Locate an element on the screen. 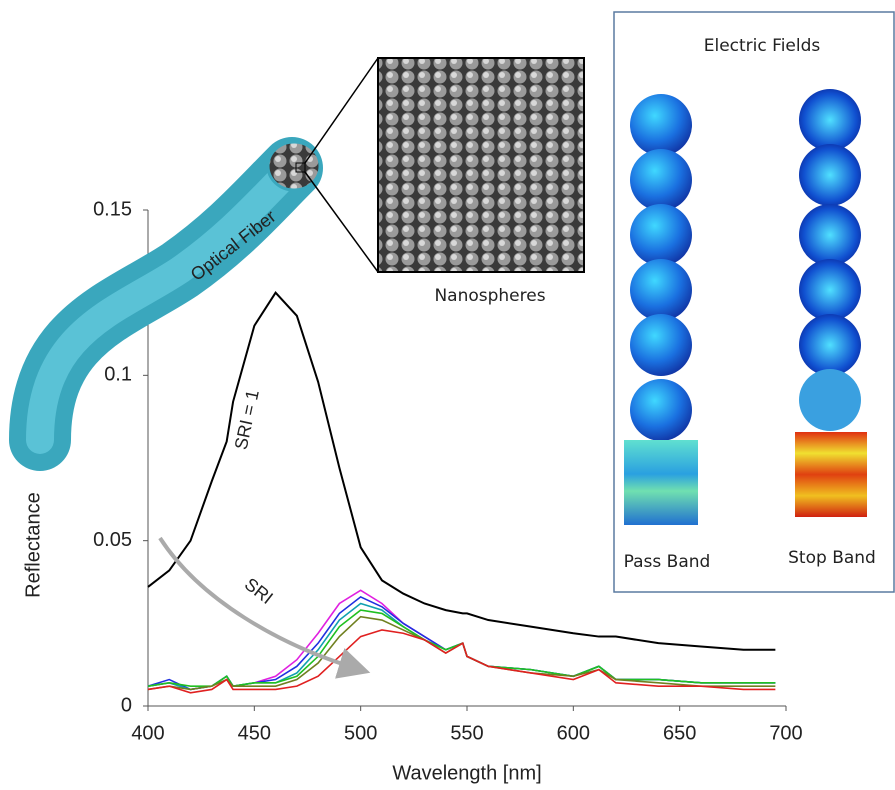 This screenshot has width=895, height=790. x-tick-label: 550 is located at coordinates (466, 733).